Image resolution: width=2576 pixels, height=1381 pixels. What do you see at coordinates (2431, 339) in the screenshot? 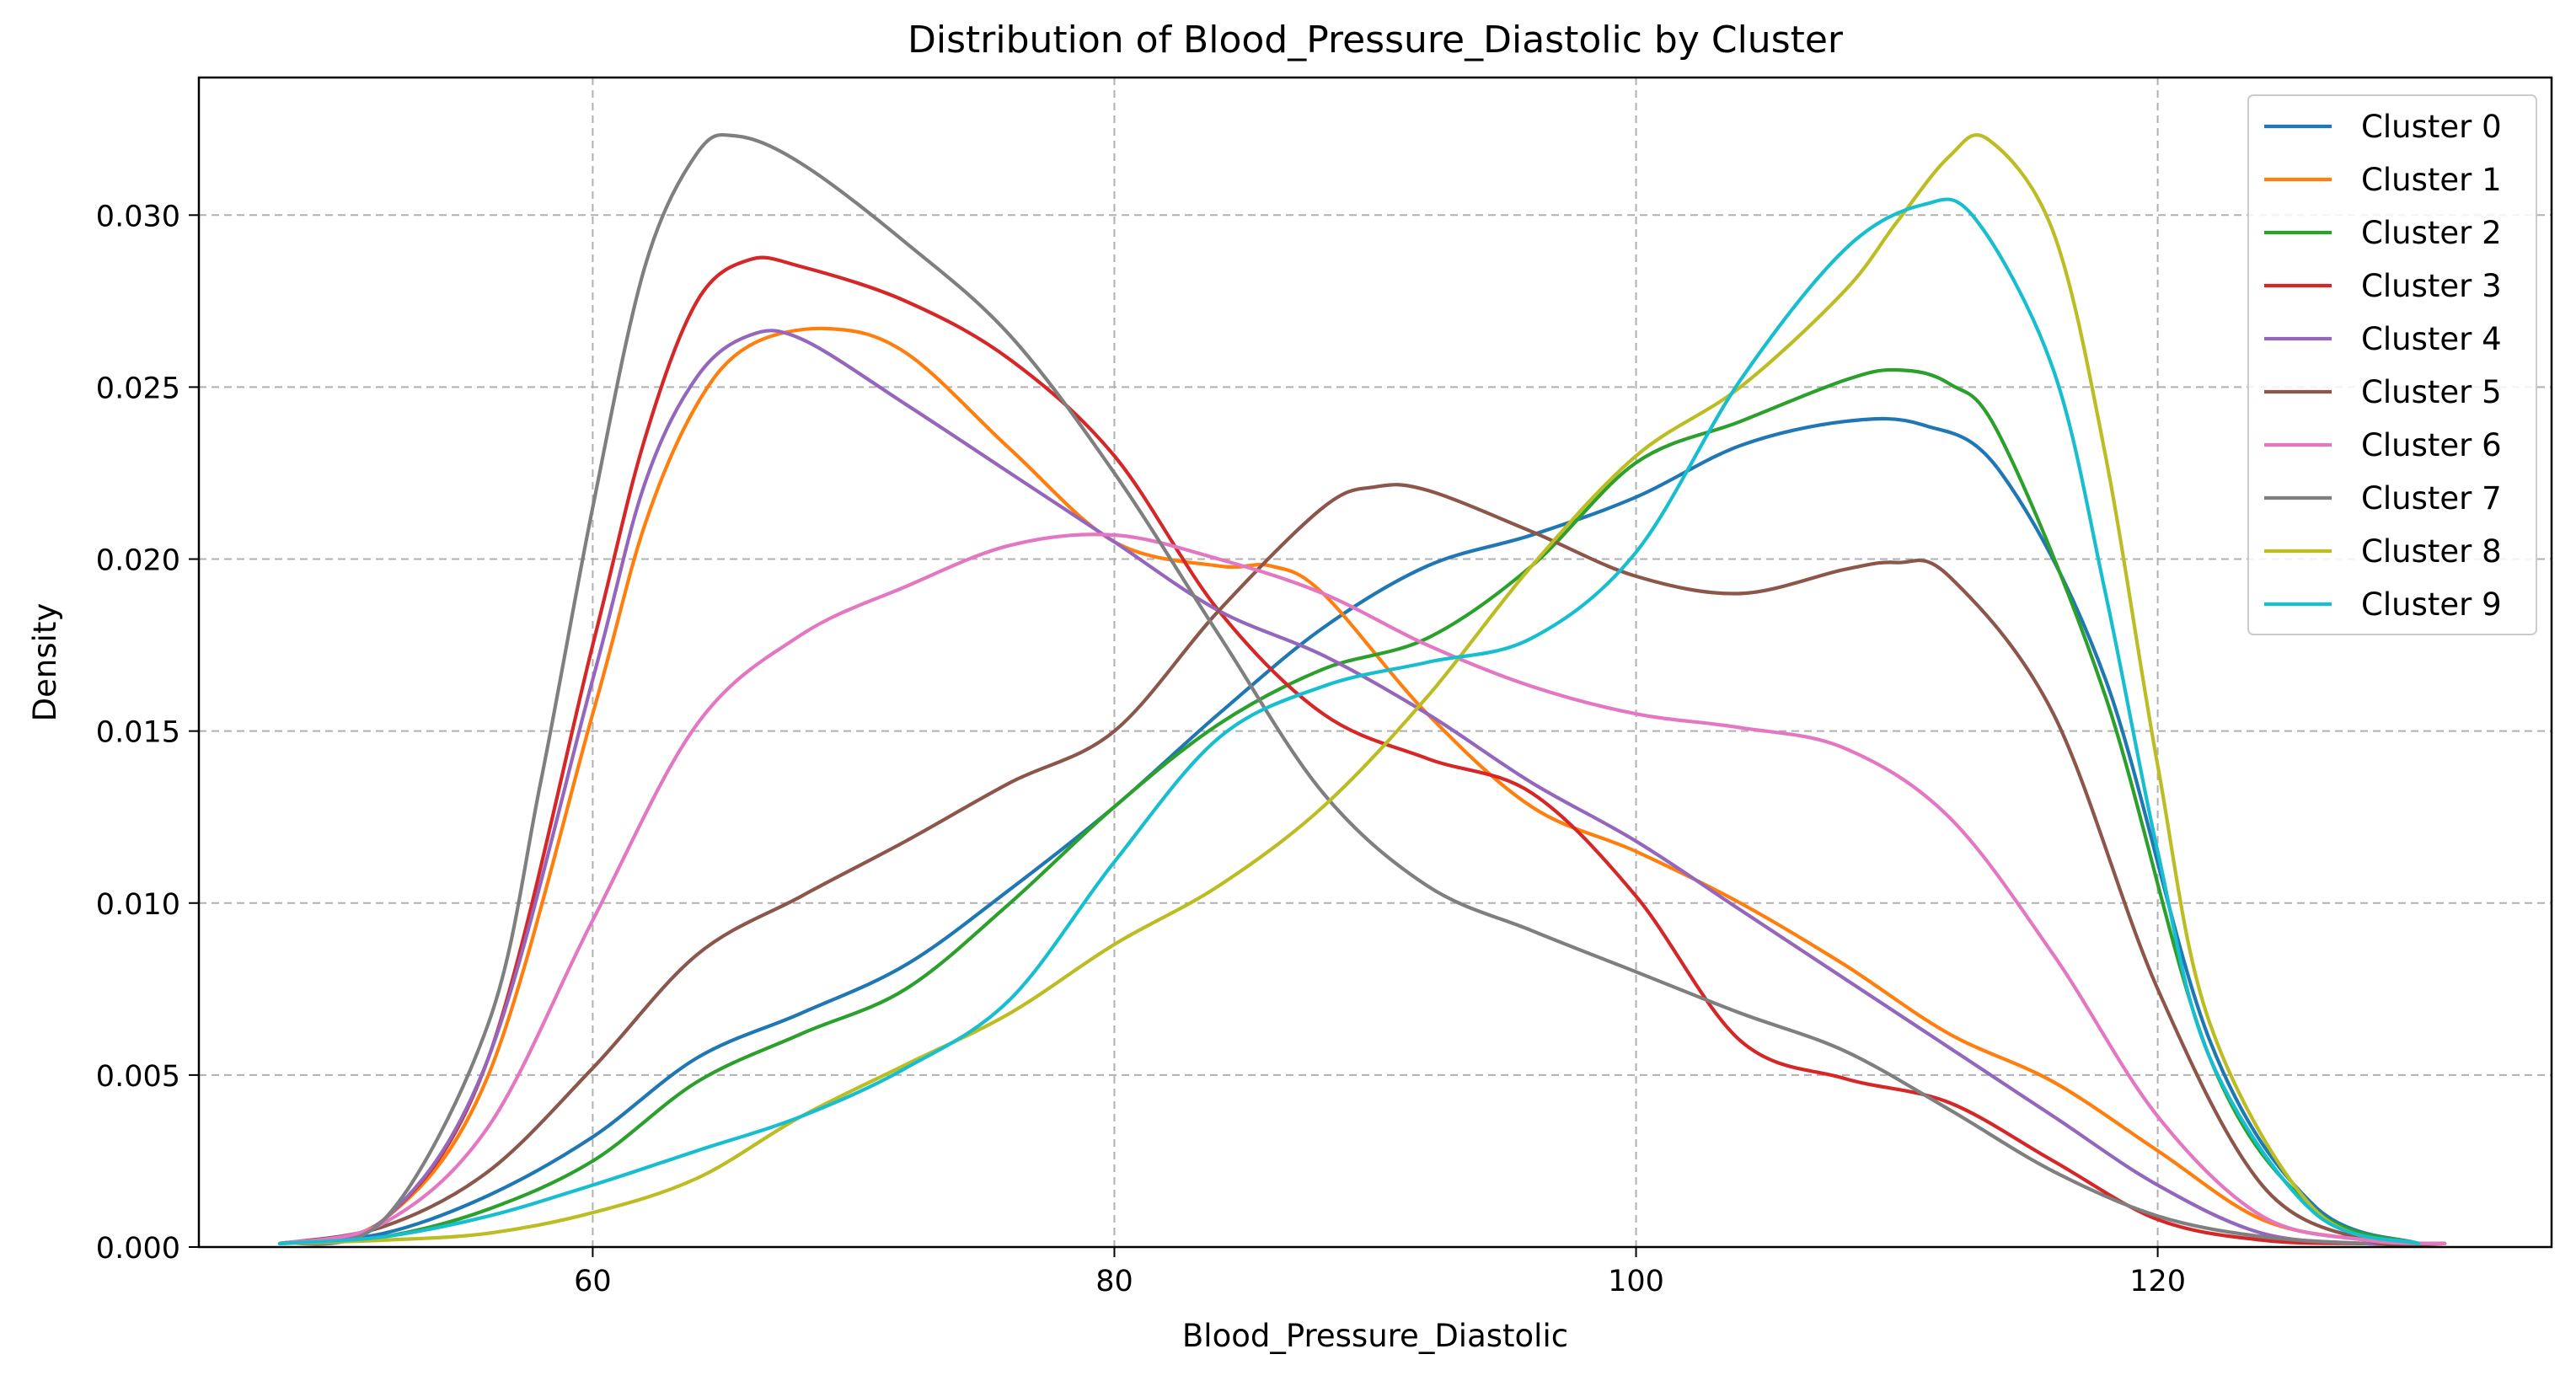
I see `legend-label: Cluster 4` at bounding box center [2431, 339].